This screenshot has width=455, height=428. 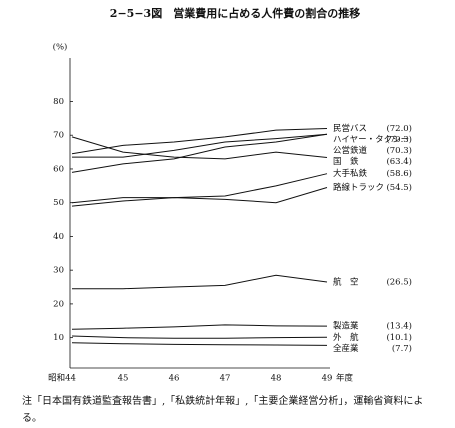 What do you see at coordinates (346, 326) in the screenshot?
I see `legend-label: 製造業` at bounding box center [346, 326].